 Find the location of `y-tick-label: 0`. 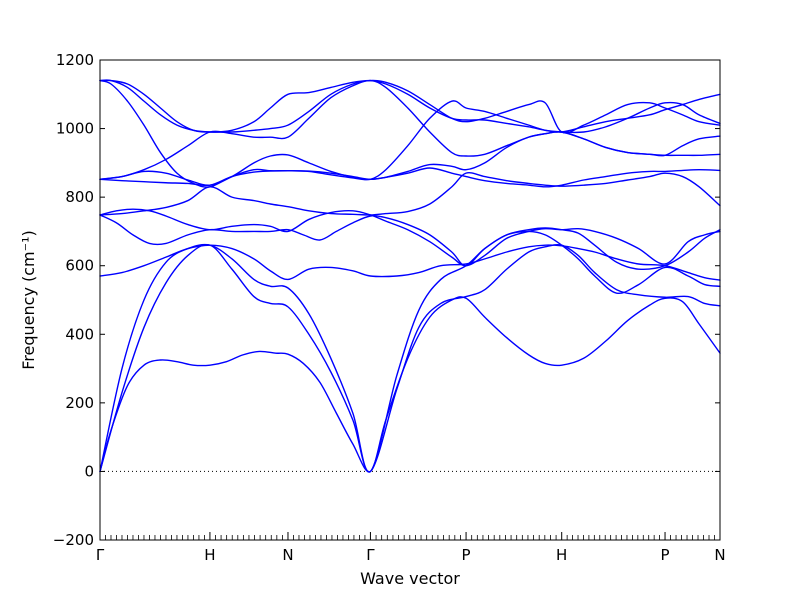

y-tick-label: 0 is located at coordinates (89, 471).